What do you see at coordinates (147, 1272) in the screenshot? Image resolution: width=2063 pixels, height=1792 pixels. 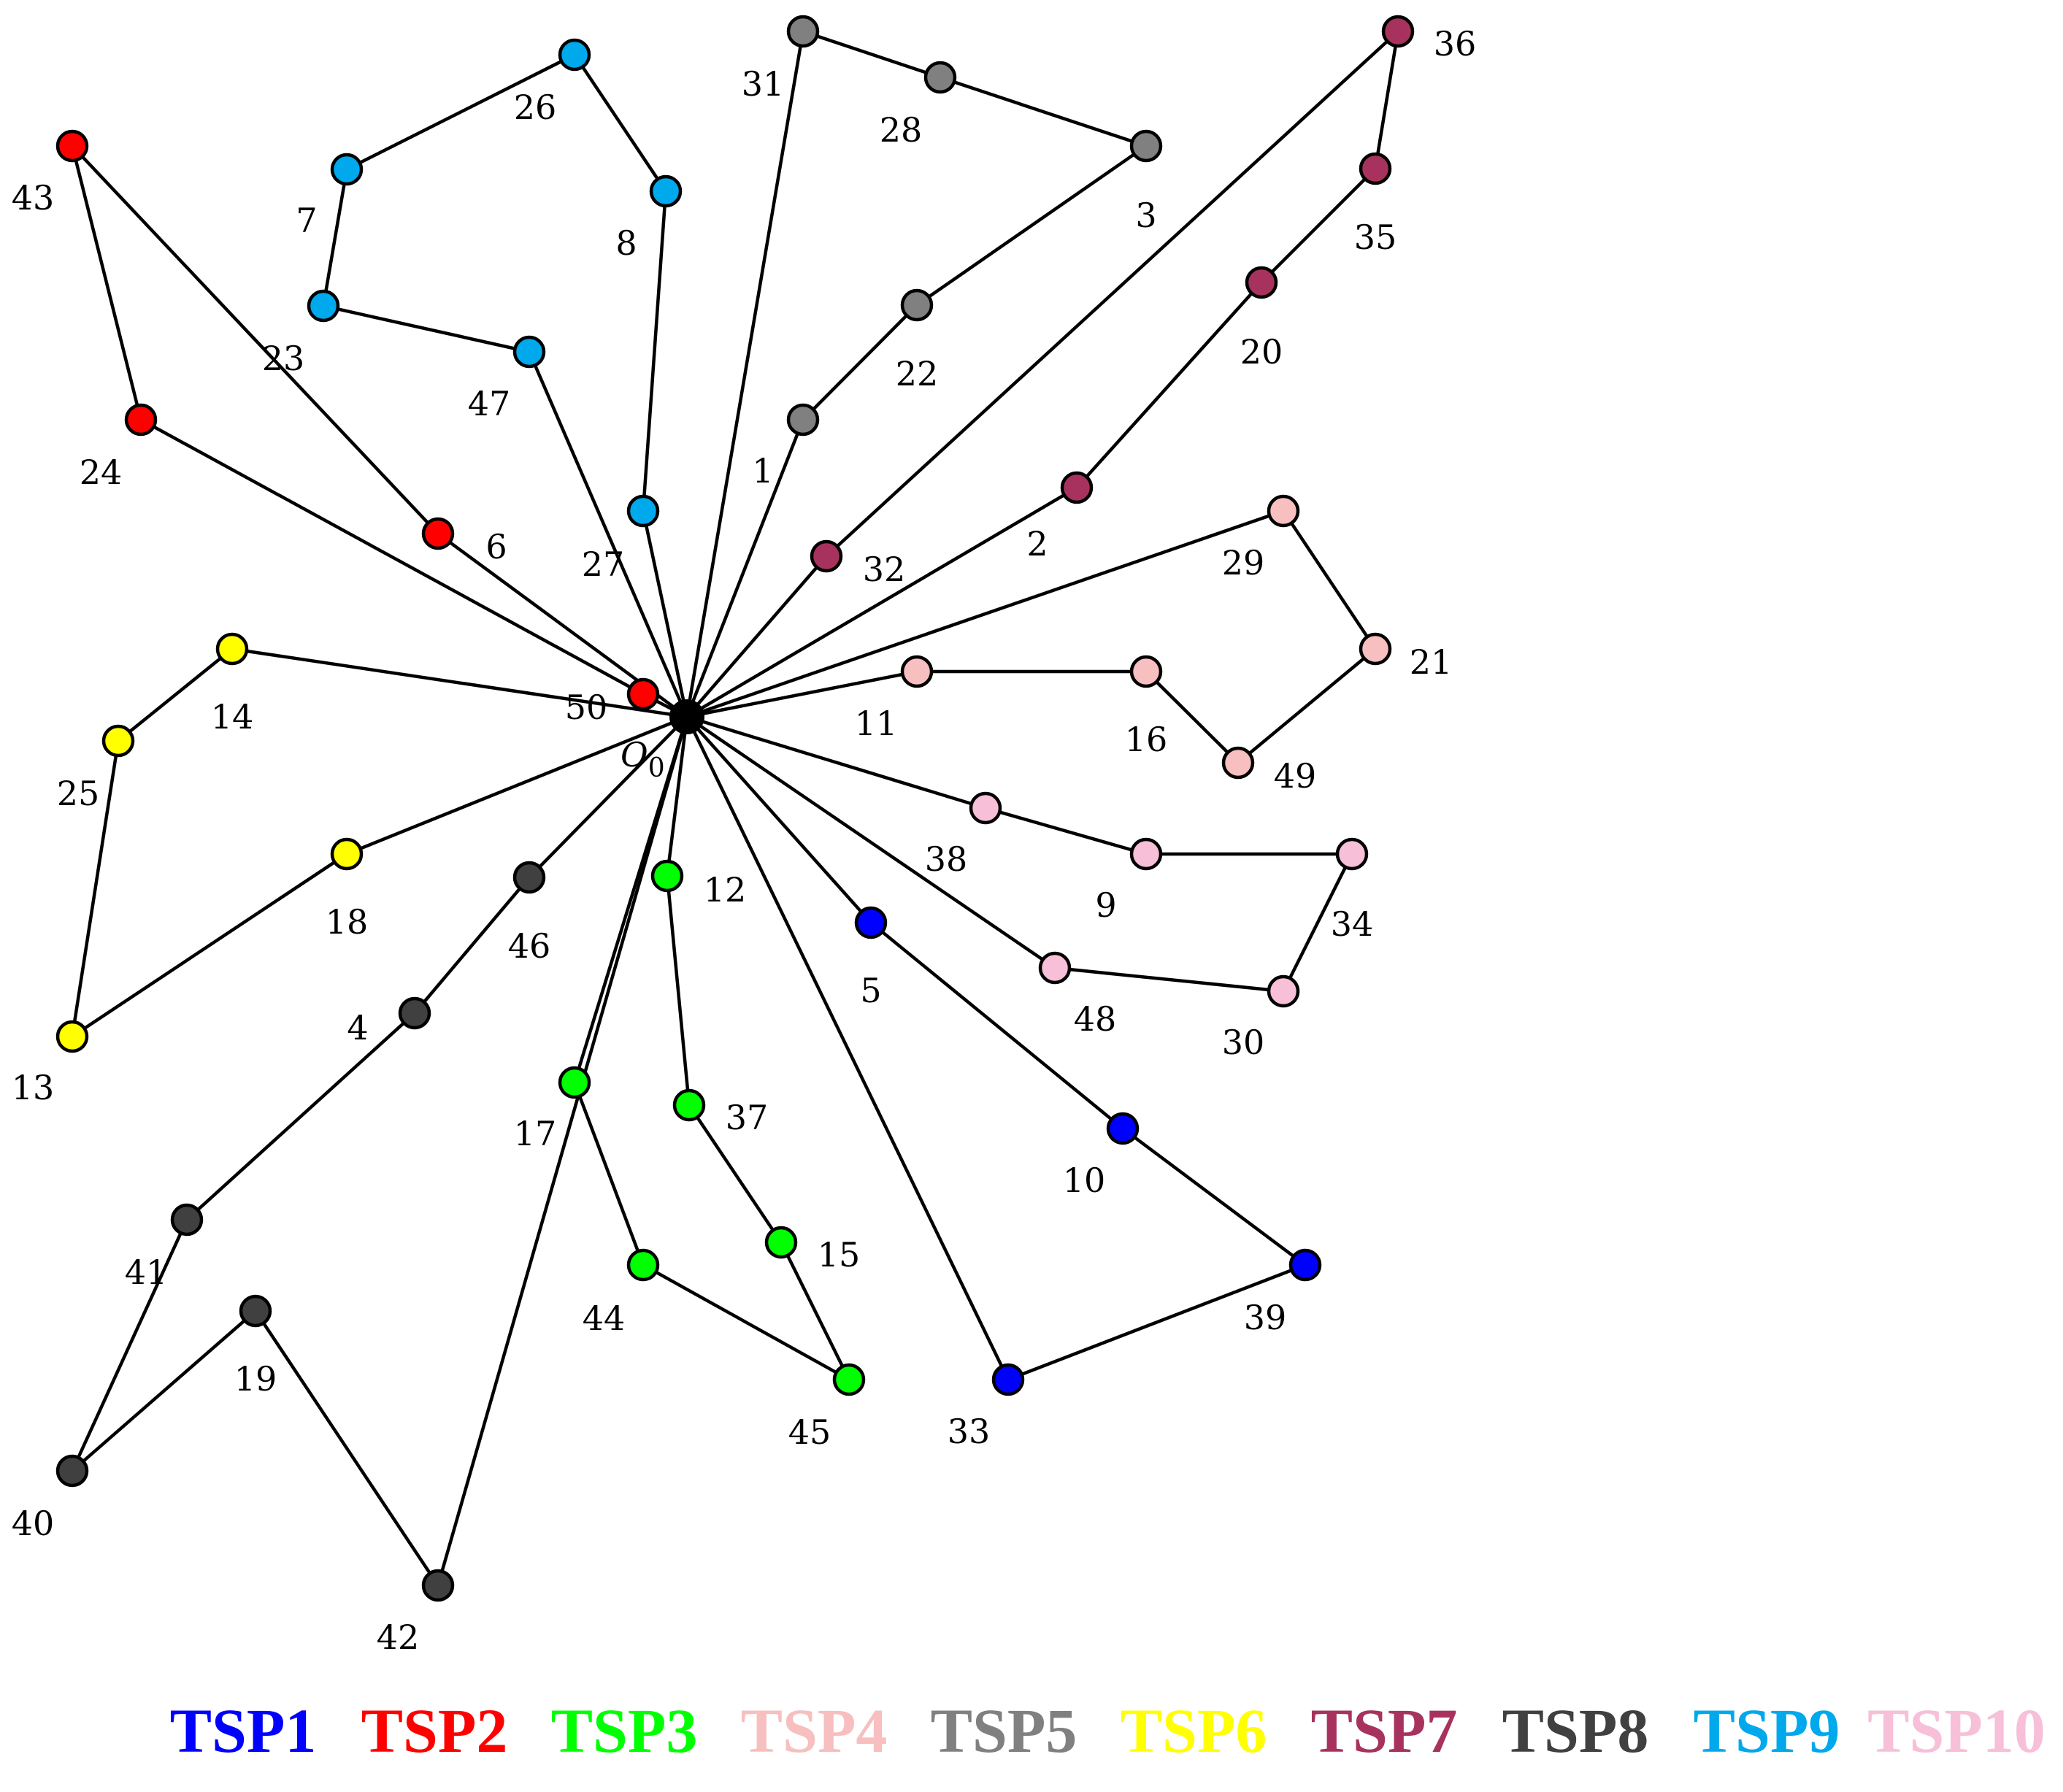 I see `node-label-41: 41` at bounding box center [147, 1272].